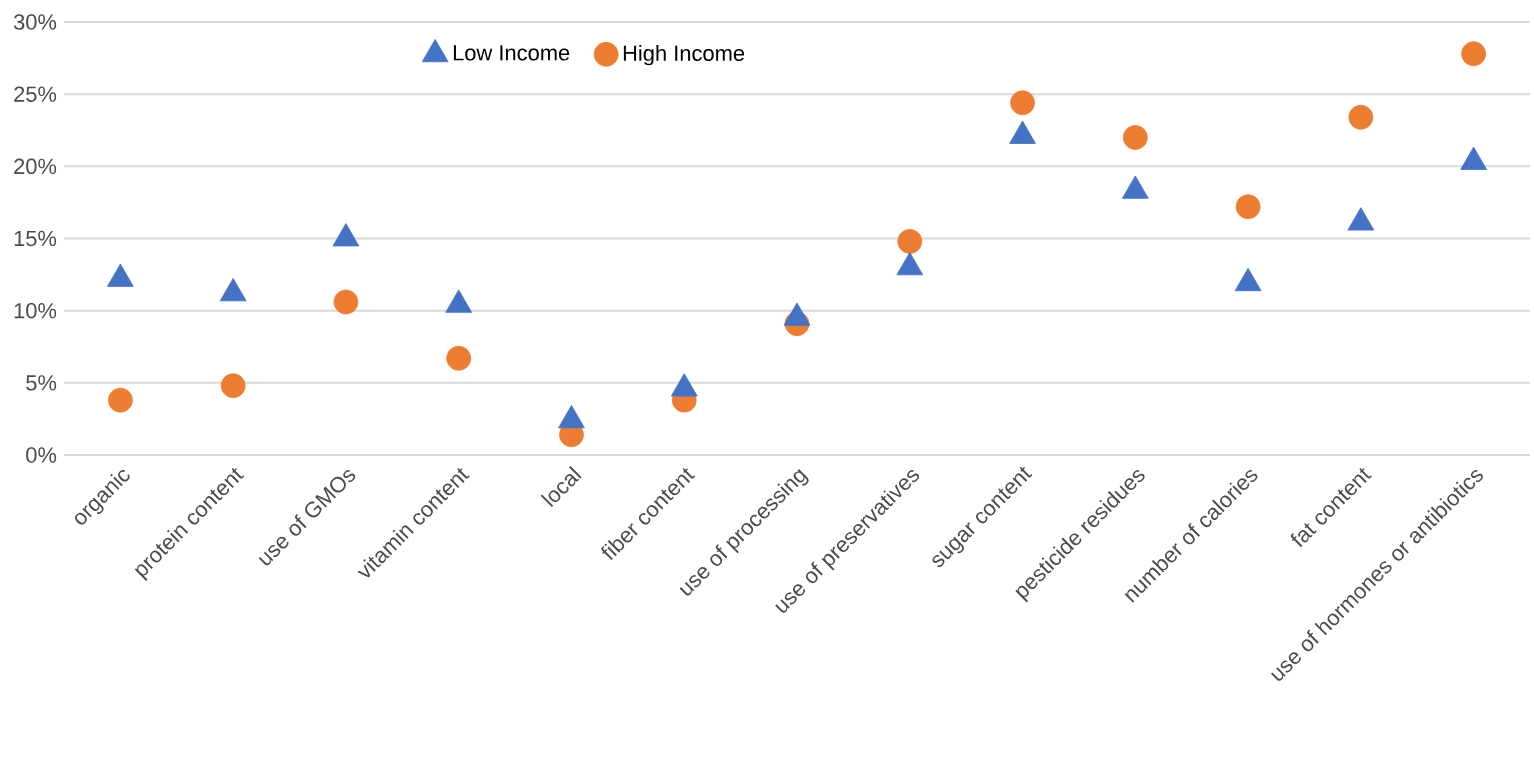 The width and height of the screenshot is (1534, 778). I want to click on y-tick-label: 0%, so click(41, 455).